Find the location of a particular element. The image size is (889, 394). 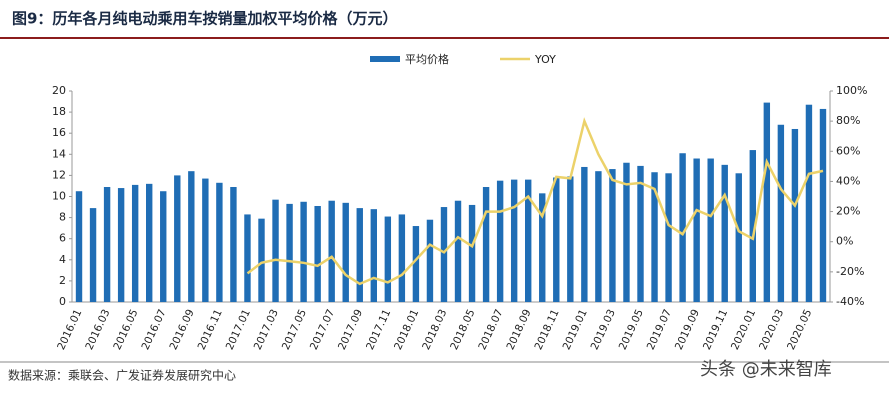

y-tick-label: 0 is located at coordinates (62, 301).